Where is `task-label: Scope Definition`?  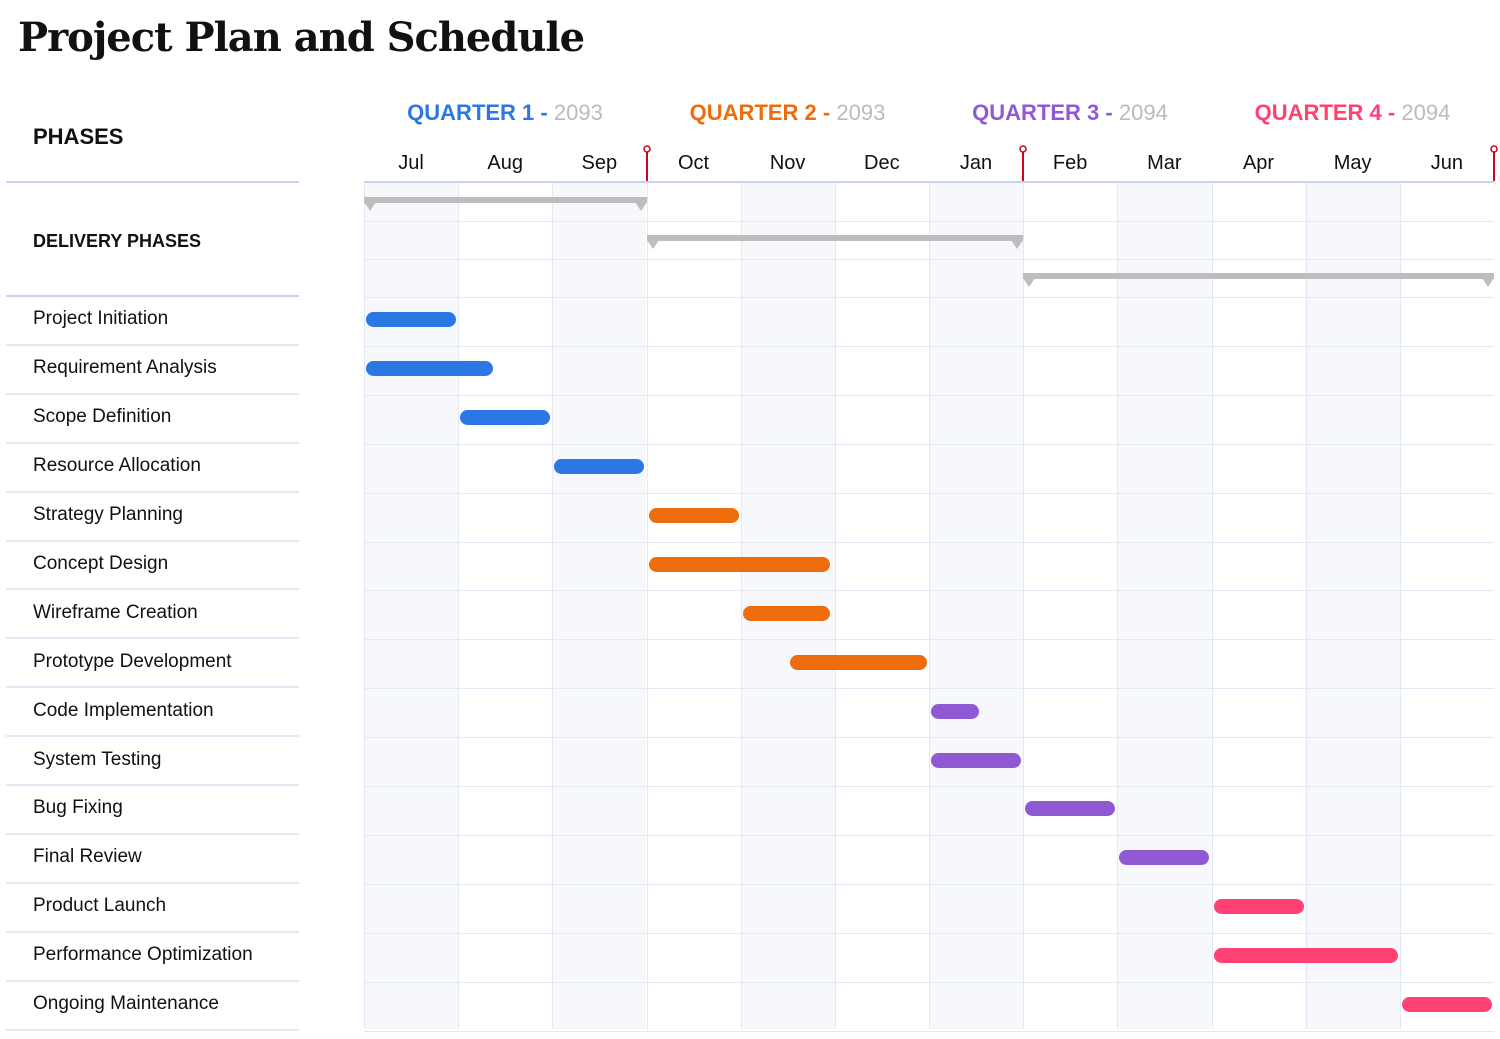
task-label: Scope Definition is located at coordinates (102, 417).